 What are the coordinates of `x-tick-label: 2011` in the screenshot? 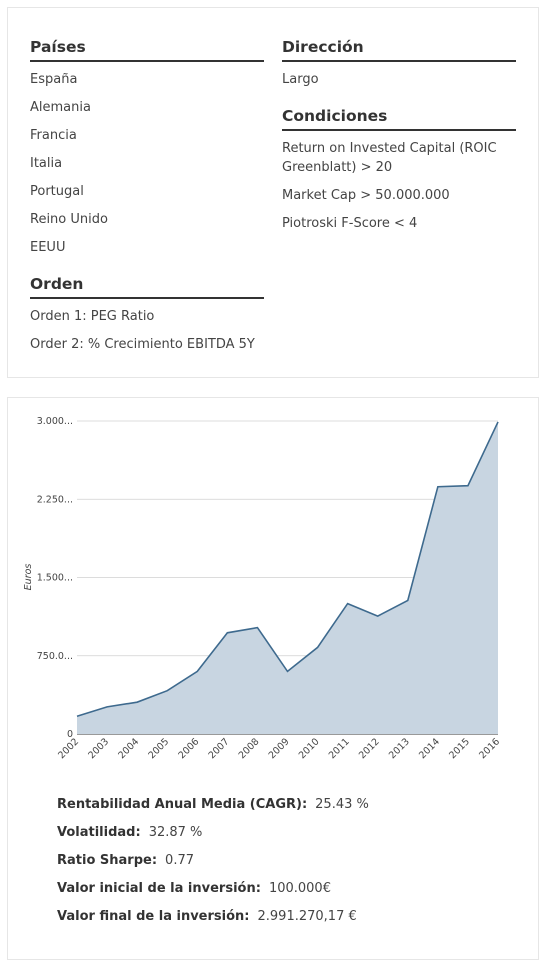 It's located at (339, 748).